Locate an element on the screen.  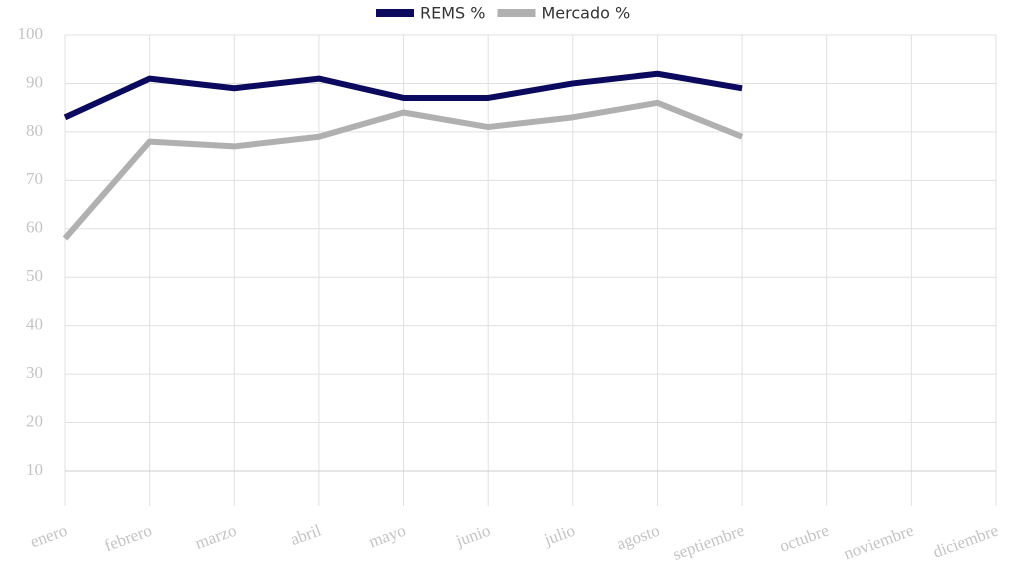
x-tick-label: agosto is located at coordinates (638, 537).